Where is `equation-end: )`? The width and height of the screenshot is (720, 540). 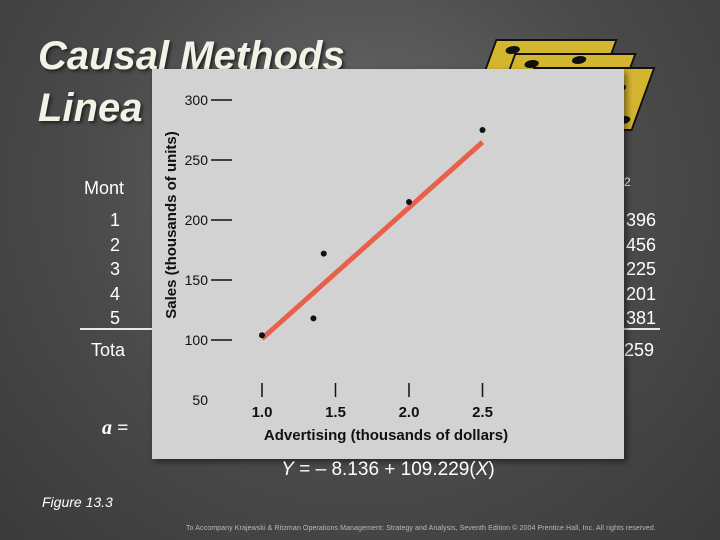 equation-end: ) is located at coordinates (491, 469).